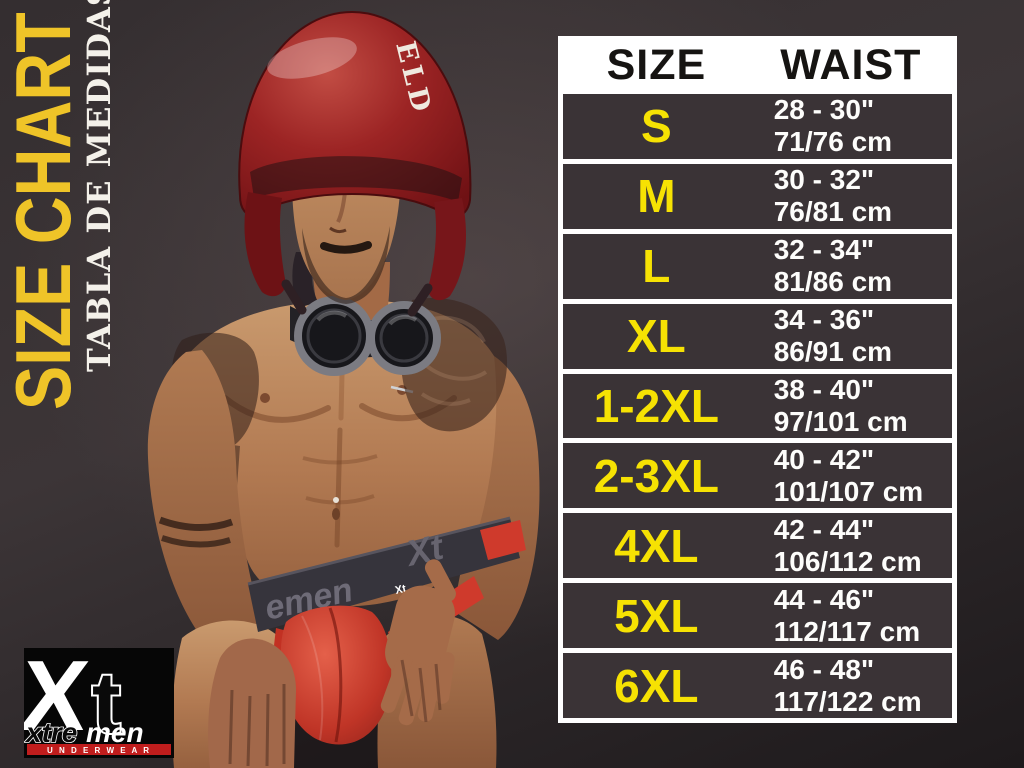 The width and height of the screenshot is (1024, 768). I want to click on size-cell: L, so click(656, 266).